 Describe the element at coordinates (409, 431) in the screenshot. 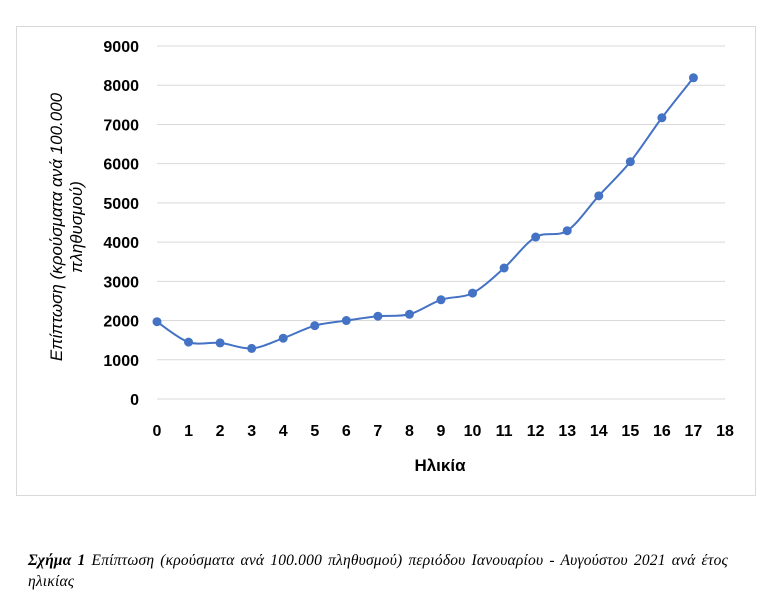

I see `x-tick-label: 8` at that location.